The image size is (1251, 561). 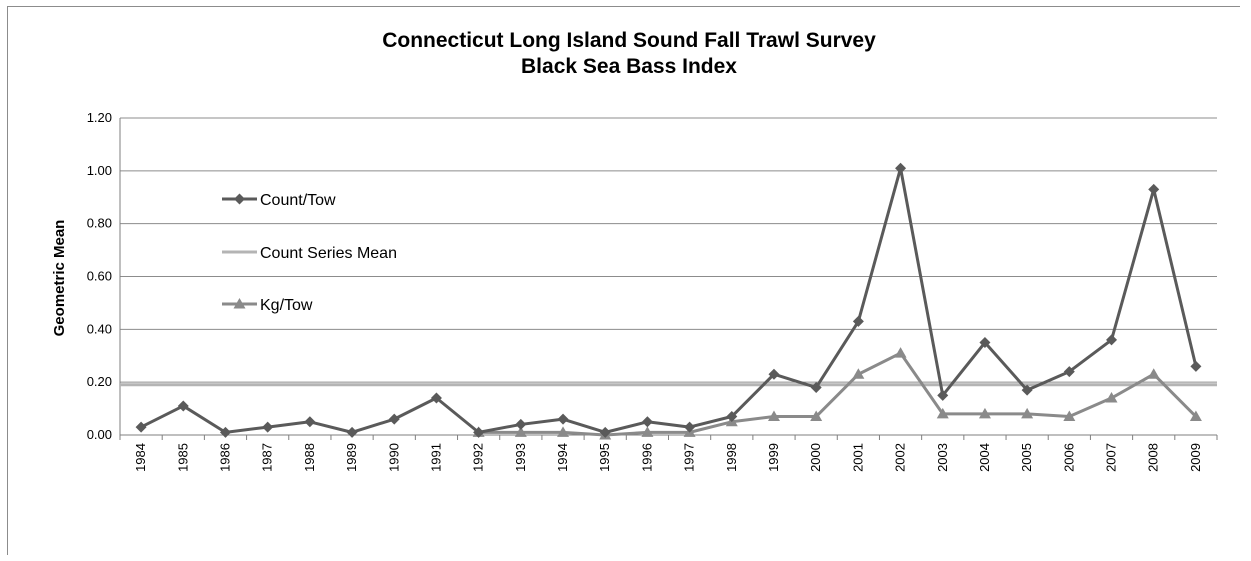 I want to click on y-tick-label: 0.00, so click(x=99, y=434).